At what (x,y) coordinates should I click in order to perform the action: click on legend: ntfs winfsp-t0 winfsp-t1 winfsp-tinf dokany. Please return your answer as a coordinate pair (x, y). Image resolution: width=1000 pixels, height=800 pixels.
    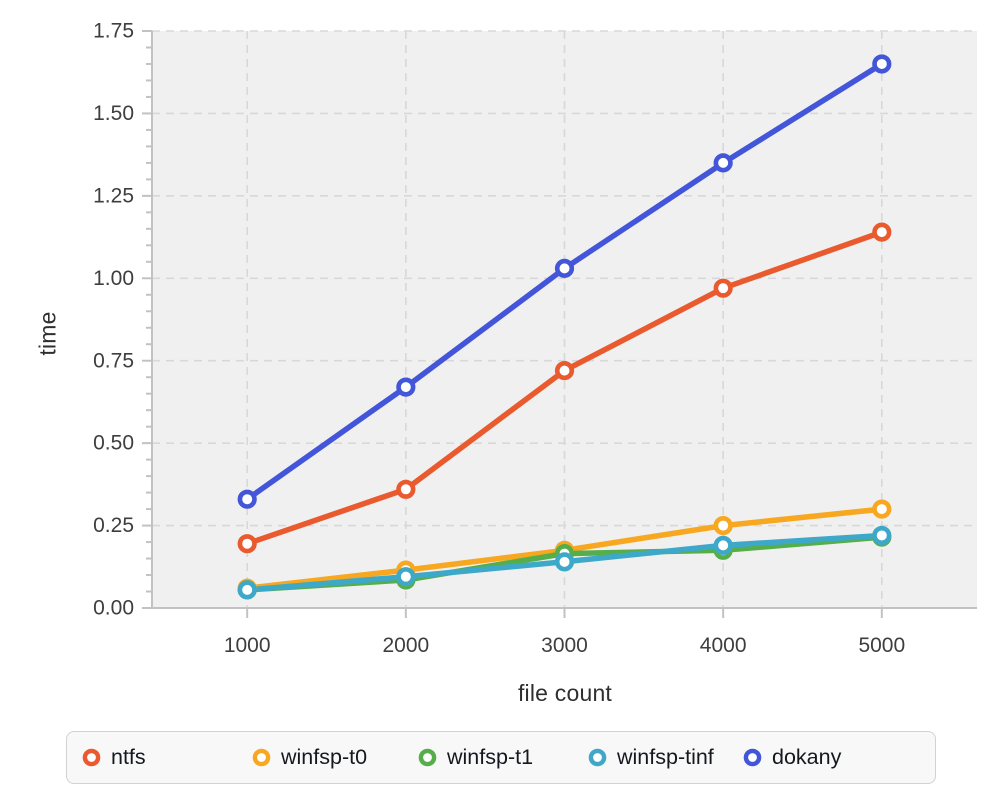
    Looking at the image, I should click on (501, 757).